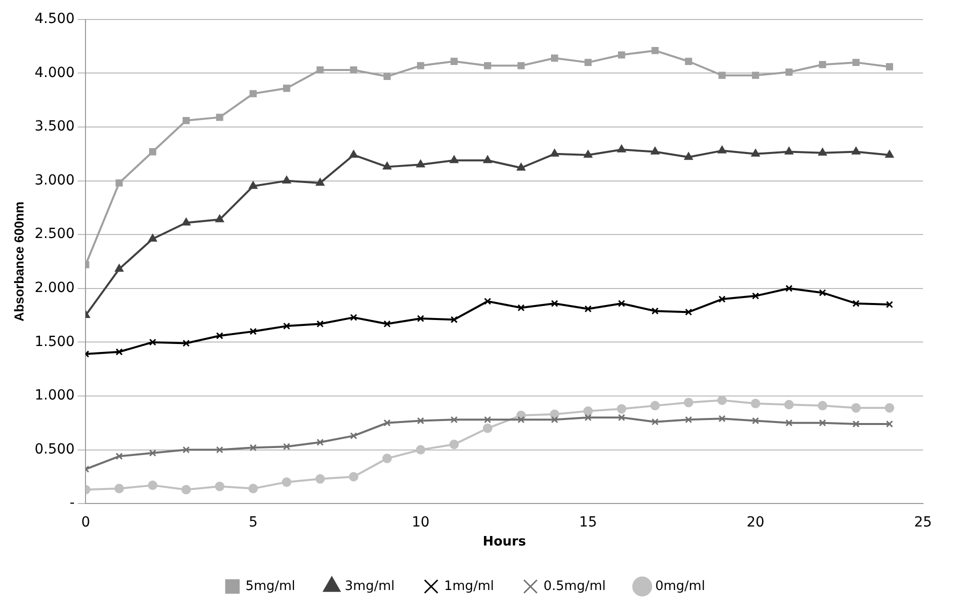  Describe the element at coordinates (54, 19) in the screenshot. I see `y-tick-label: 4.500` at that location.